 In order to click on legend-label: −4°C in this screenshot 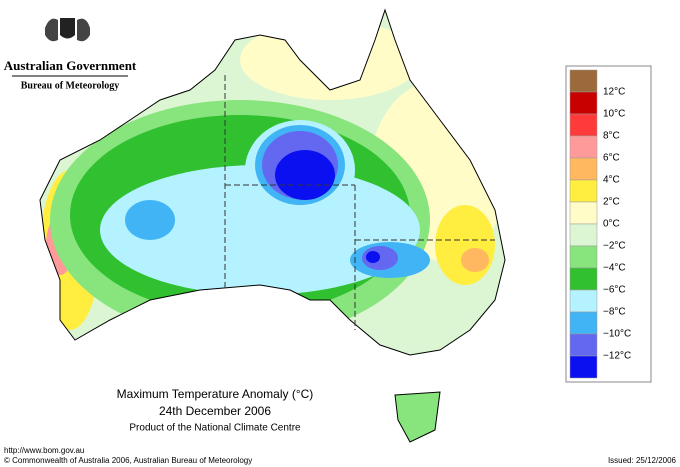, I will do `click(614, 268)`.